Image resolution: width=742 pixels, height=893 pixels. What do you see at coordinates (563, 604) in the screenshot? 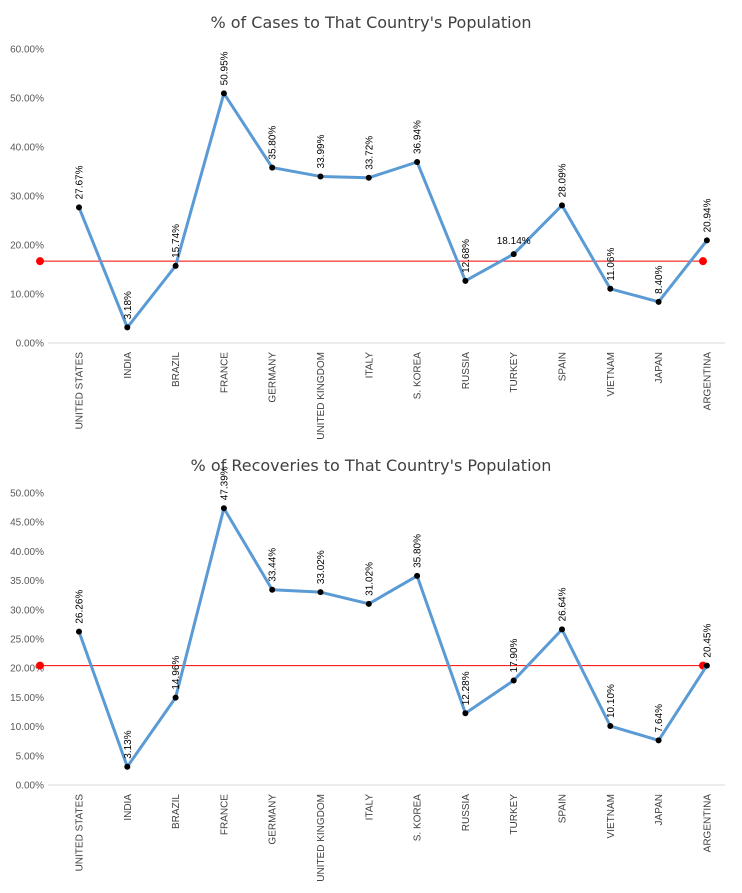
I see `data-label: 26.64%` at bounding box center [563, 604].